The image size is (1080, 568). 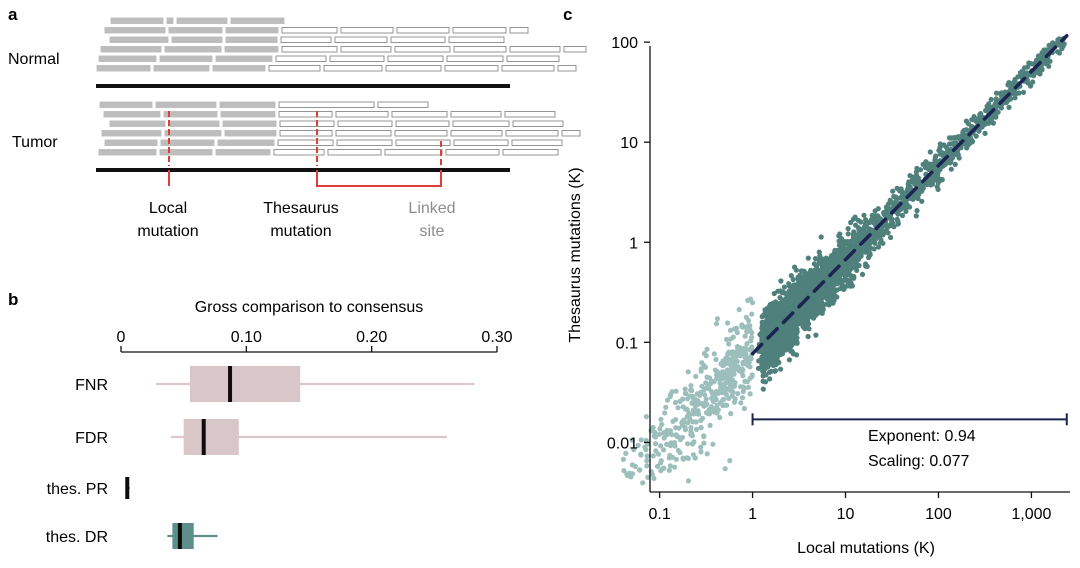 What do you see at coordinates (922, 436) in the screenshot?
I see `exponent-label: Exponent: 0.94` at bounding box center [922, 436].